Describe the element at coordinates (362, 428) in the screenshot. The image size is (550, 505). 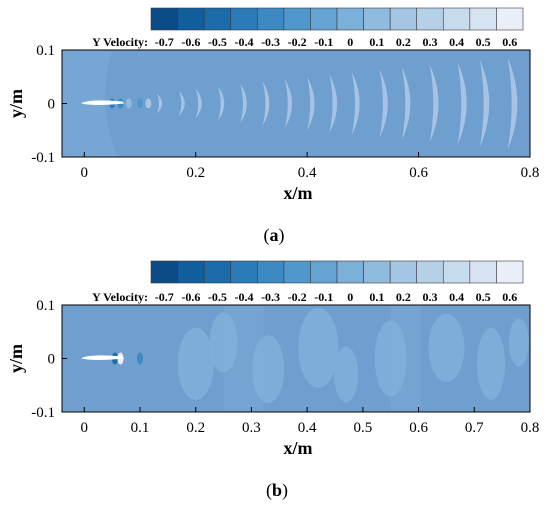
I see `x-tick-label: 0.5` at that location.